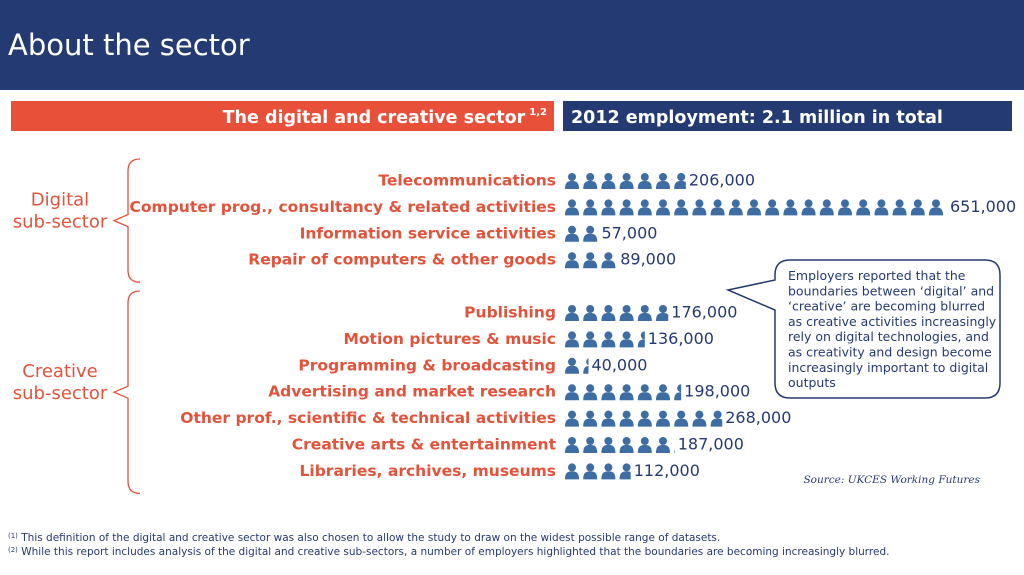  What do you see at coordinates (681, 338) in the screenshot?
I see `value-label: 136,000` at bounding box center [681, 338].